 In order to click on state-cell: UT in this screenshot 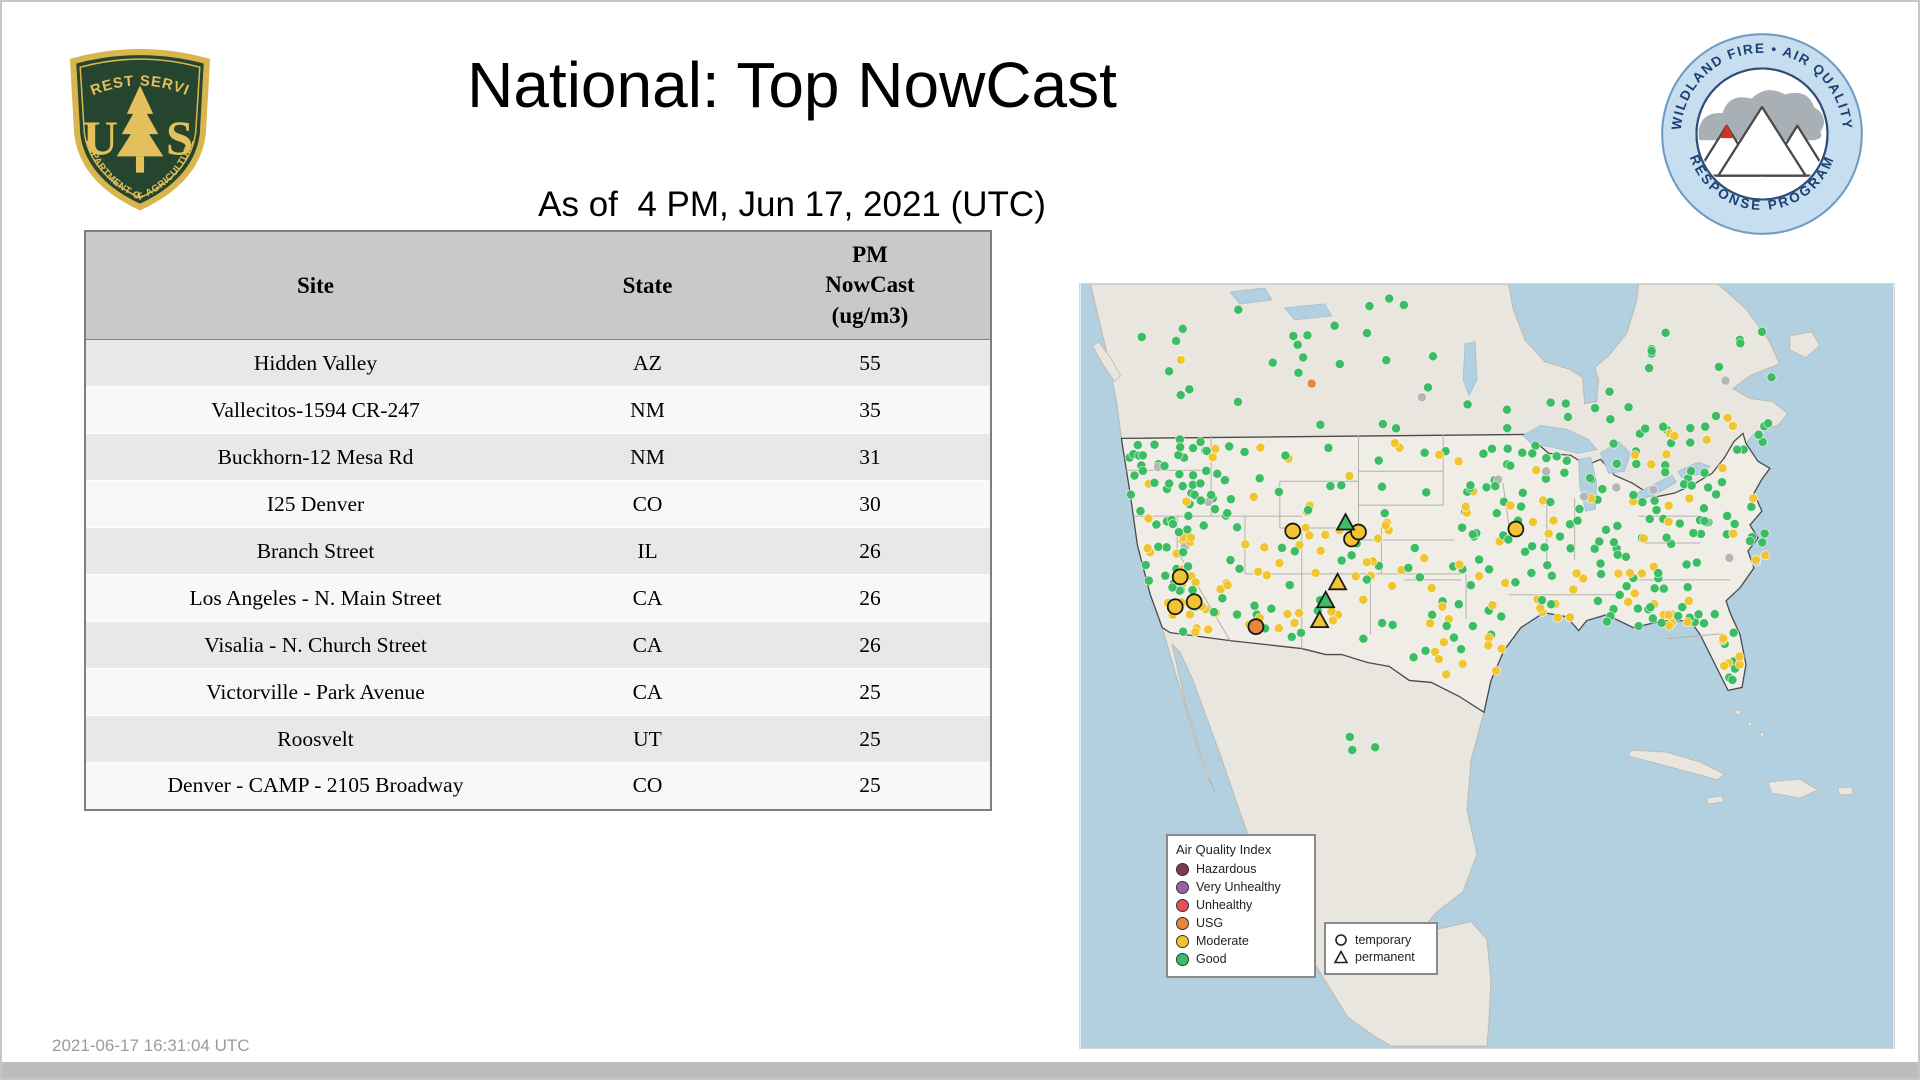, I will do `click(647, 739)`.